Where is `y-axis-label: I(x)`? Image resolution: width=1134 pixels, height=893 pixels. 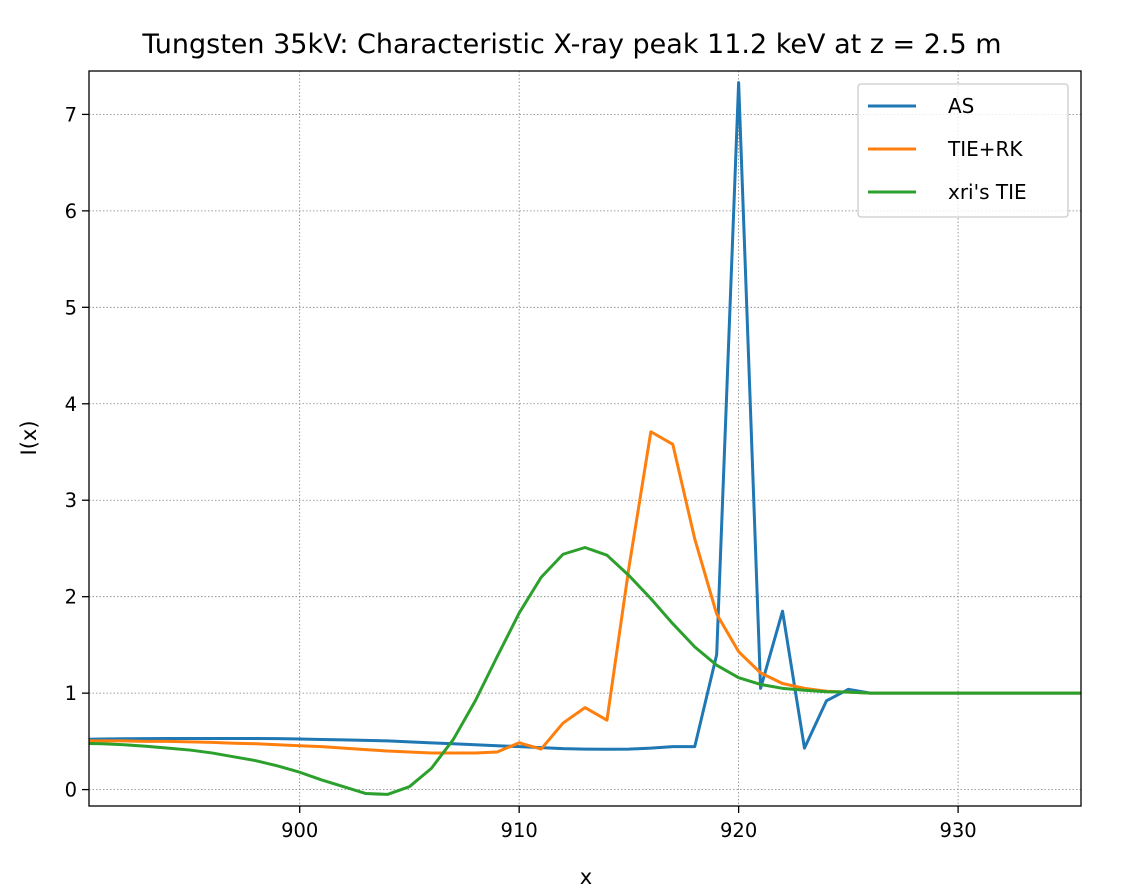 y-axis-label: I(x) is located at coordinates (29, 437).